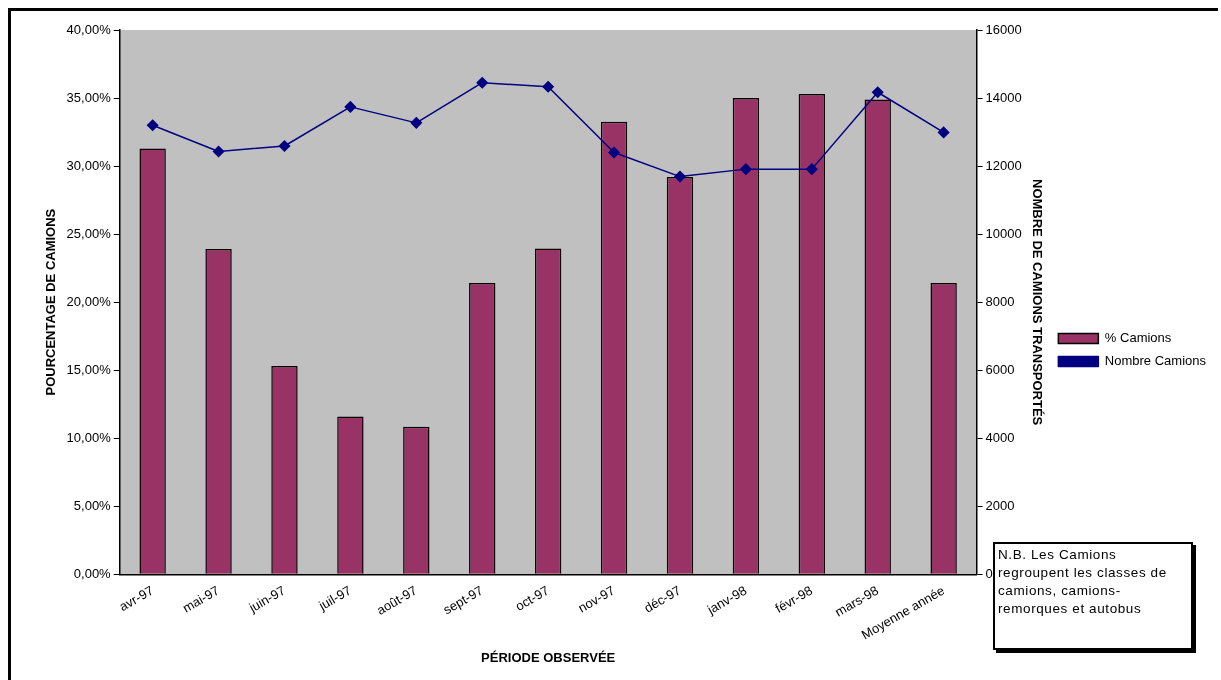  I want to click on y-tick-label: 10,00%, so click(89, 437).